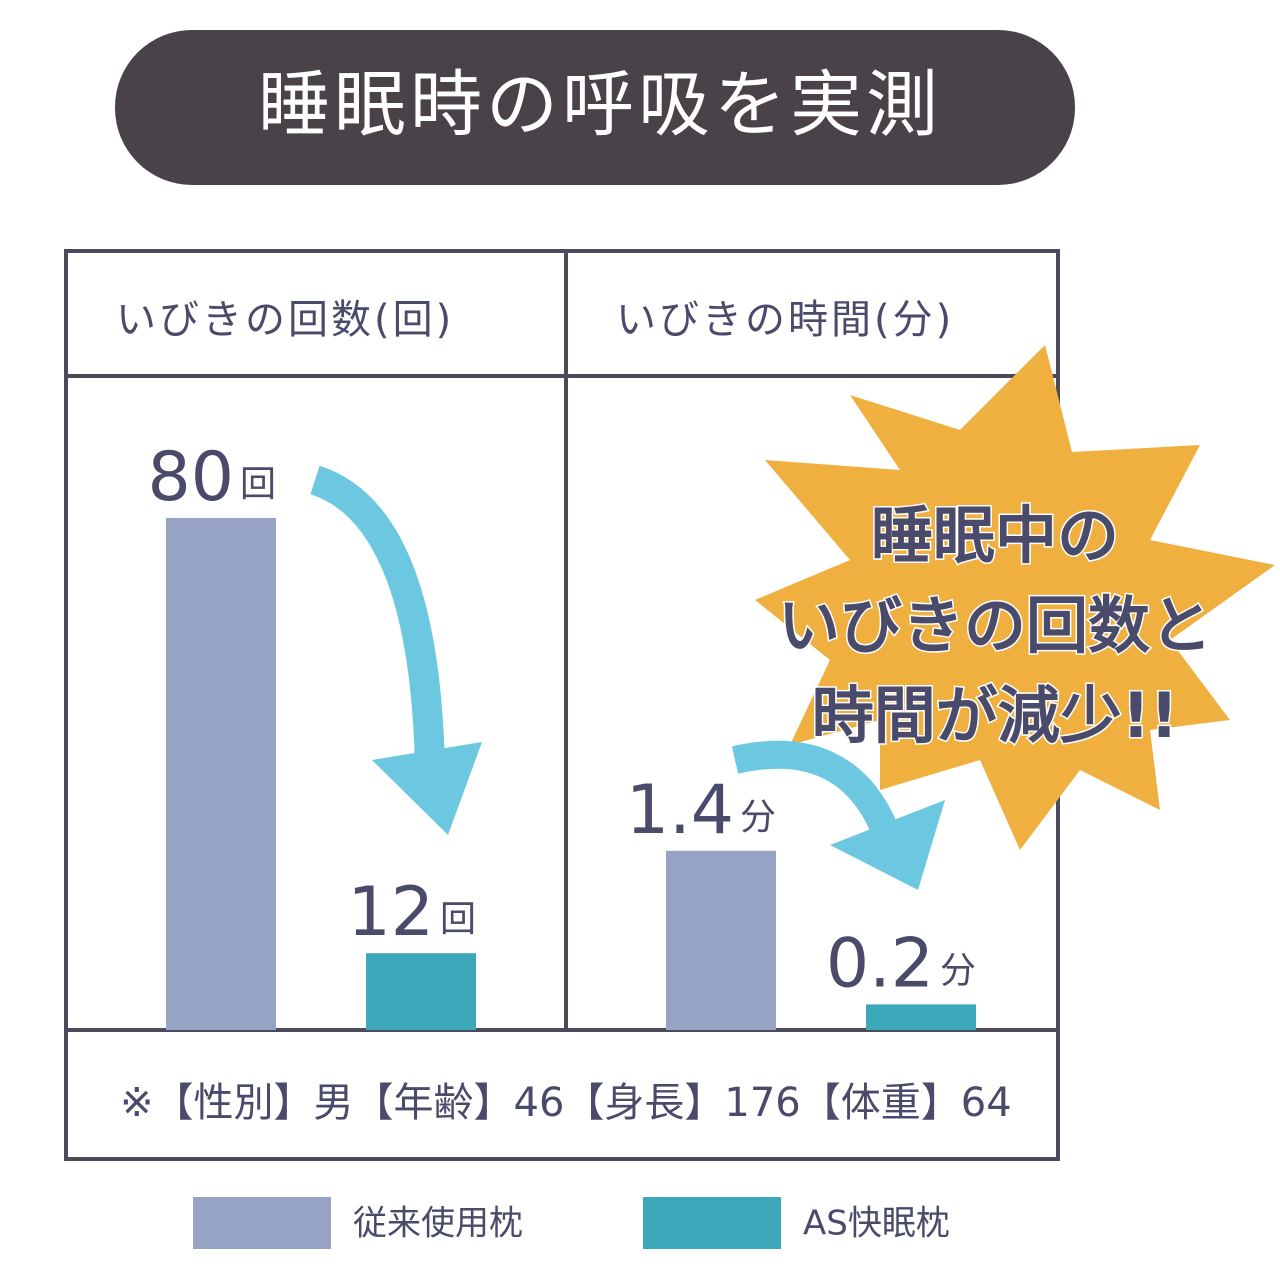  What do you see at coordinates (876, 1224) in the screenshot?
I see `legend-label: AS快眠枕` at bounding box center [876, 1224].